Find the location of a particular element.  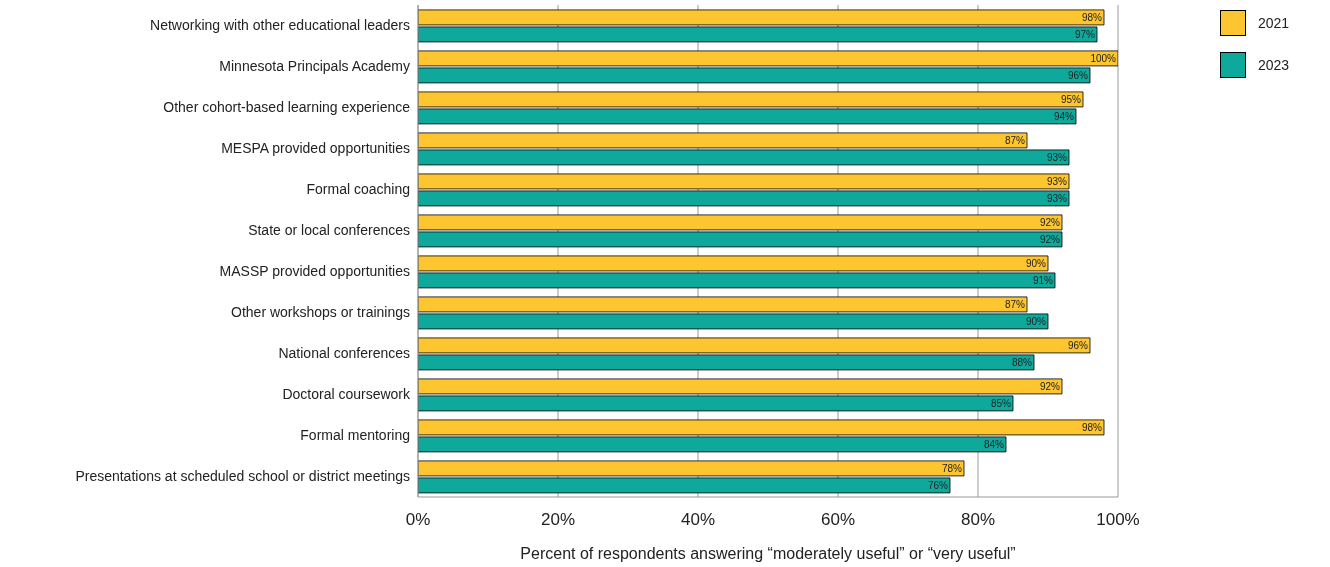

x-axis-title: Percent of respondents answering “moderately useful” or “very useful” is located at coordinates (768, 553).